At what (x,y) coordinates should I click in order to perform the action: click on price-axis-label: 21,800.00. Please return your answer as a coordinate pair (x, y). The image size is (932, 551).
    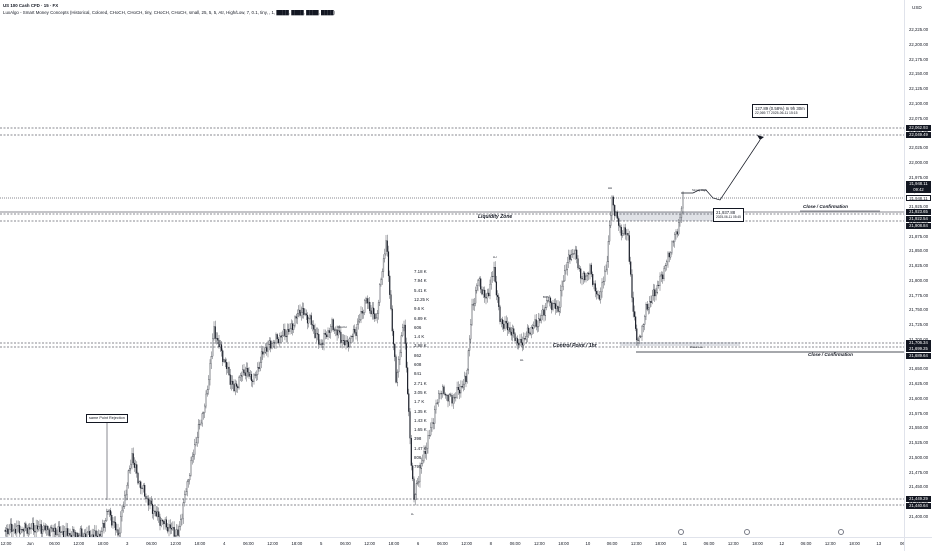
    Looking at the image, I should click on (918, 280).